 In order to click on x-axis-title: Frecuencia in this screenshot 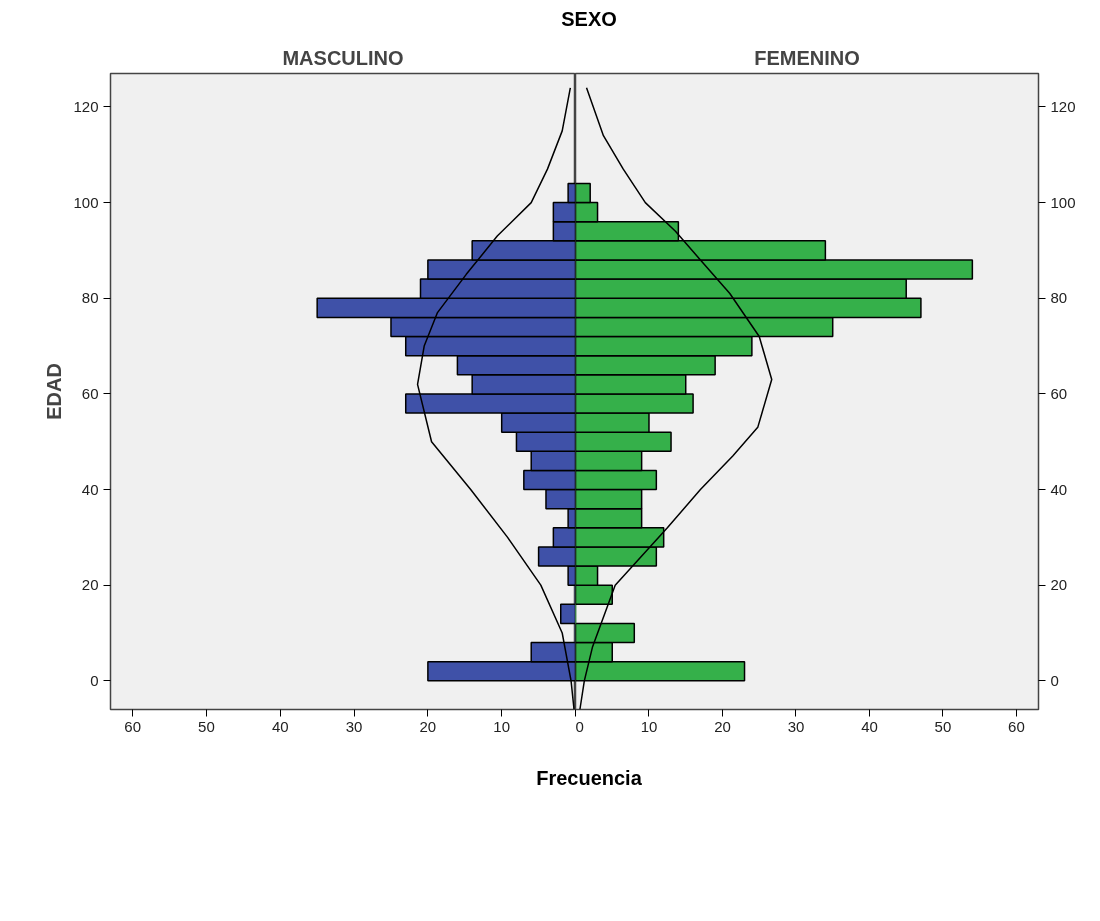, I will do `click(589, 778)`.